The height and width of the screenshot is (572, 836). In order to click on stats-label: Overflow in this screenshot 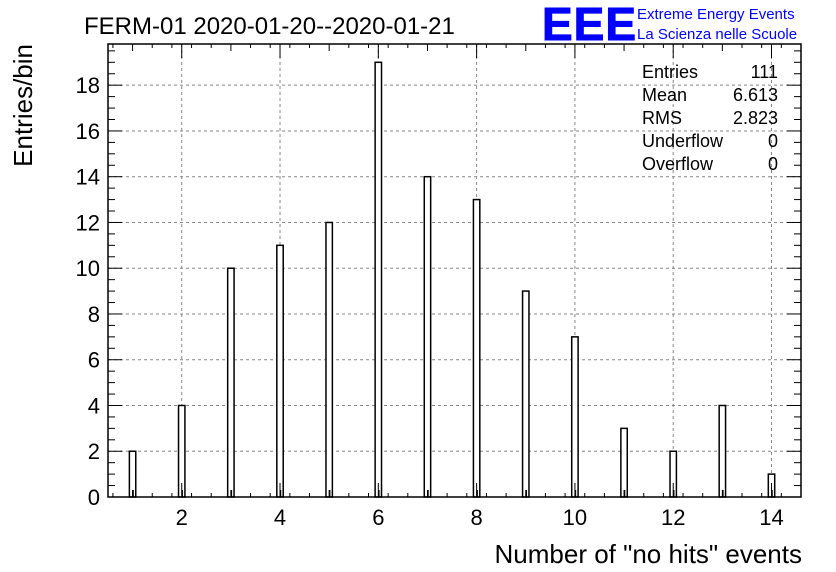, I will do `click(678, 164)`.